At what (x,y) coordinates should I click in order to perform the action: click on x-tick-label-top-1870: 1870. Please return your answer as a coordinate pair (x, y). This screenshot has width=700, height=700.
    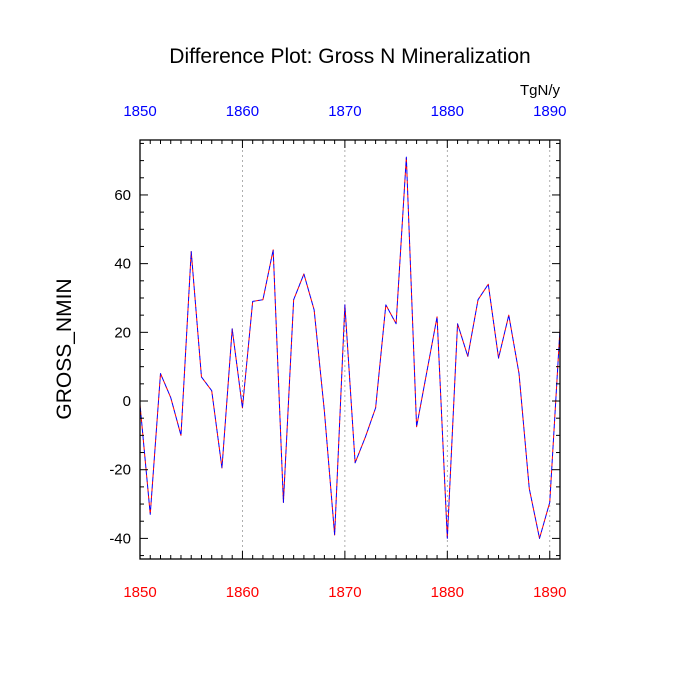
    Looking at the image, I should click on (344, 111).